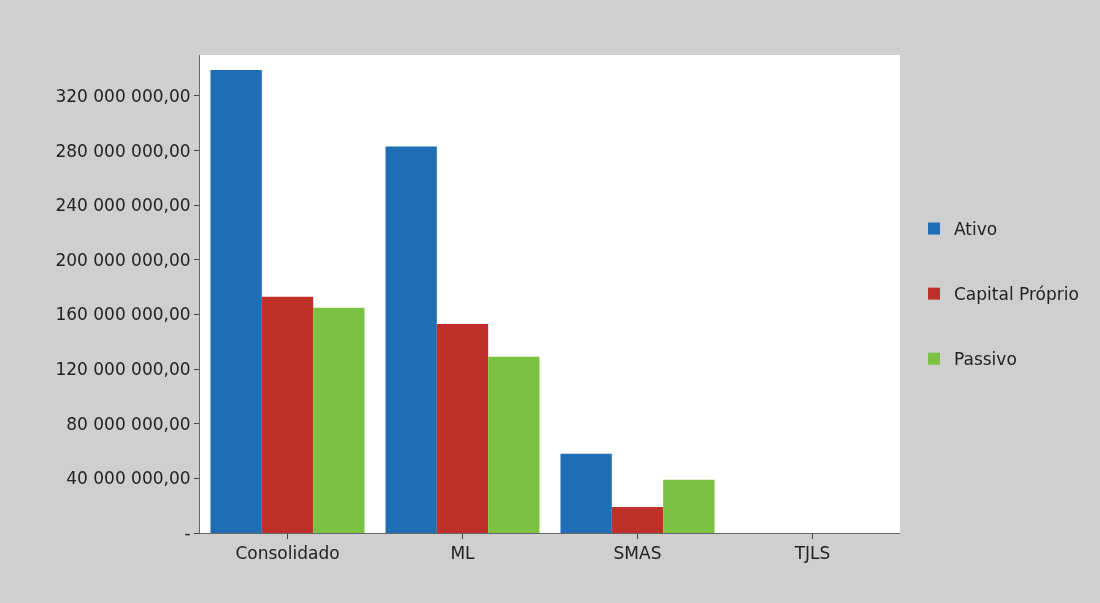  Describe the element at coordinates (187, 532) in the screenshot. I see `y-tick-label: -` at that location.